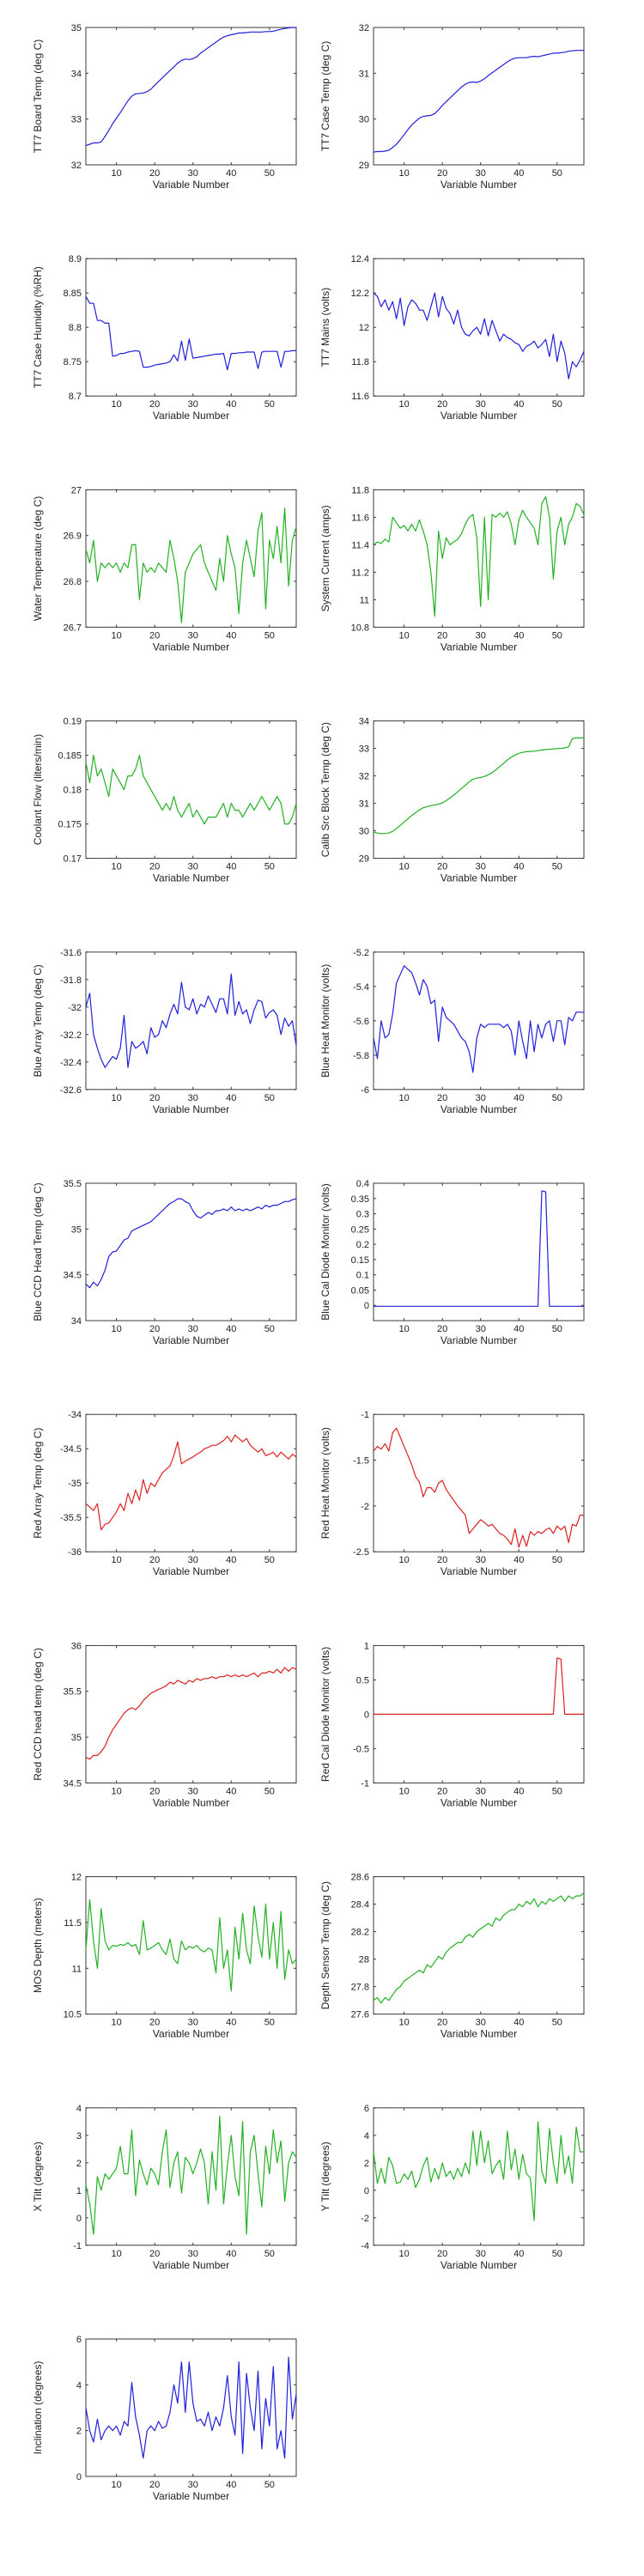 The width and height of the screenshot is (644, 2576). Describe the element at coordinates (75, 328) in the screenshot. I see `y-tick-label: 8.8` at that location.